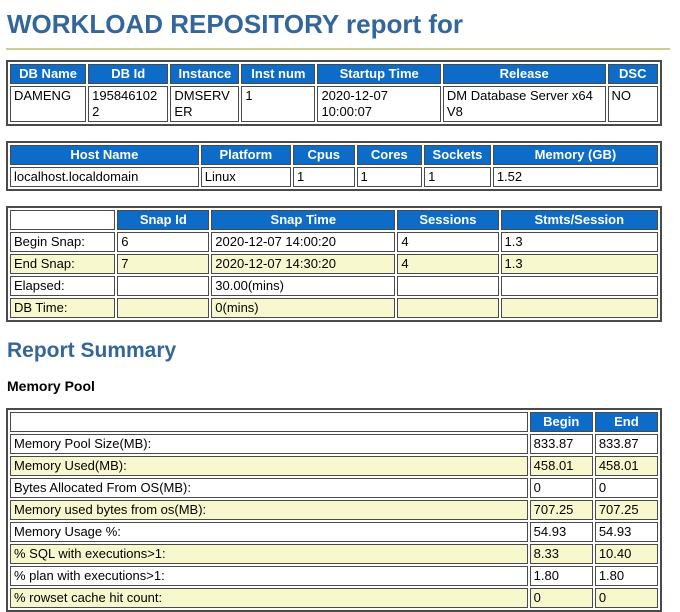 The image size is (680, 612). What do you see at coordinates (323, 176) in the screenshot?
I see `cell-cpus: 1` at bounding box center [323, 176].